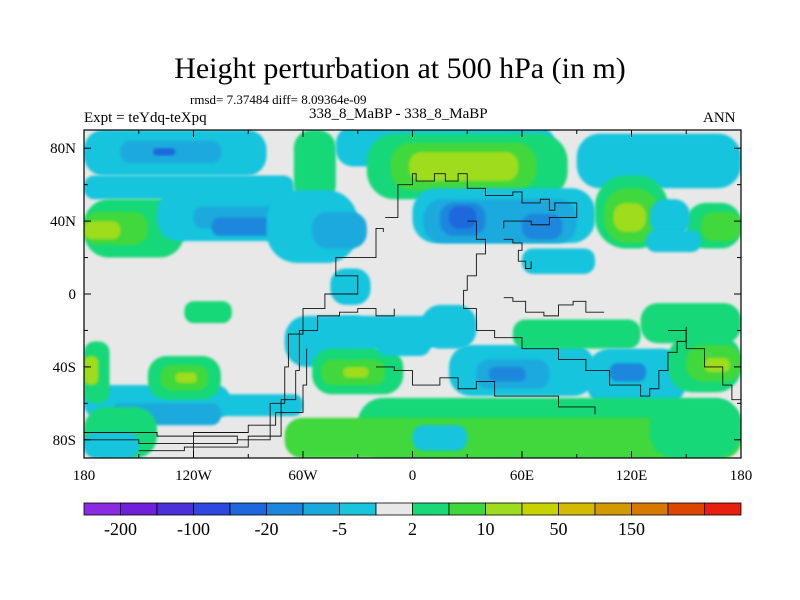 The height and width of the screenshot is (600, 800). Describe the element at coordinates (522, 476) in the screenshot. I see `x-tick-label: 60E` at that location.